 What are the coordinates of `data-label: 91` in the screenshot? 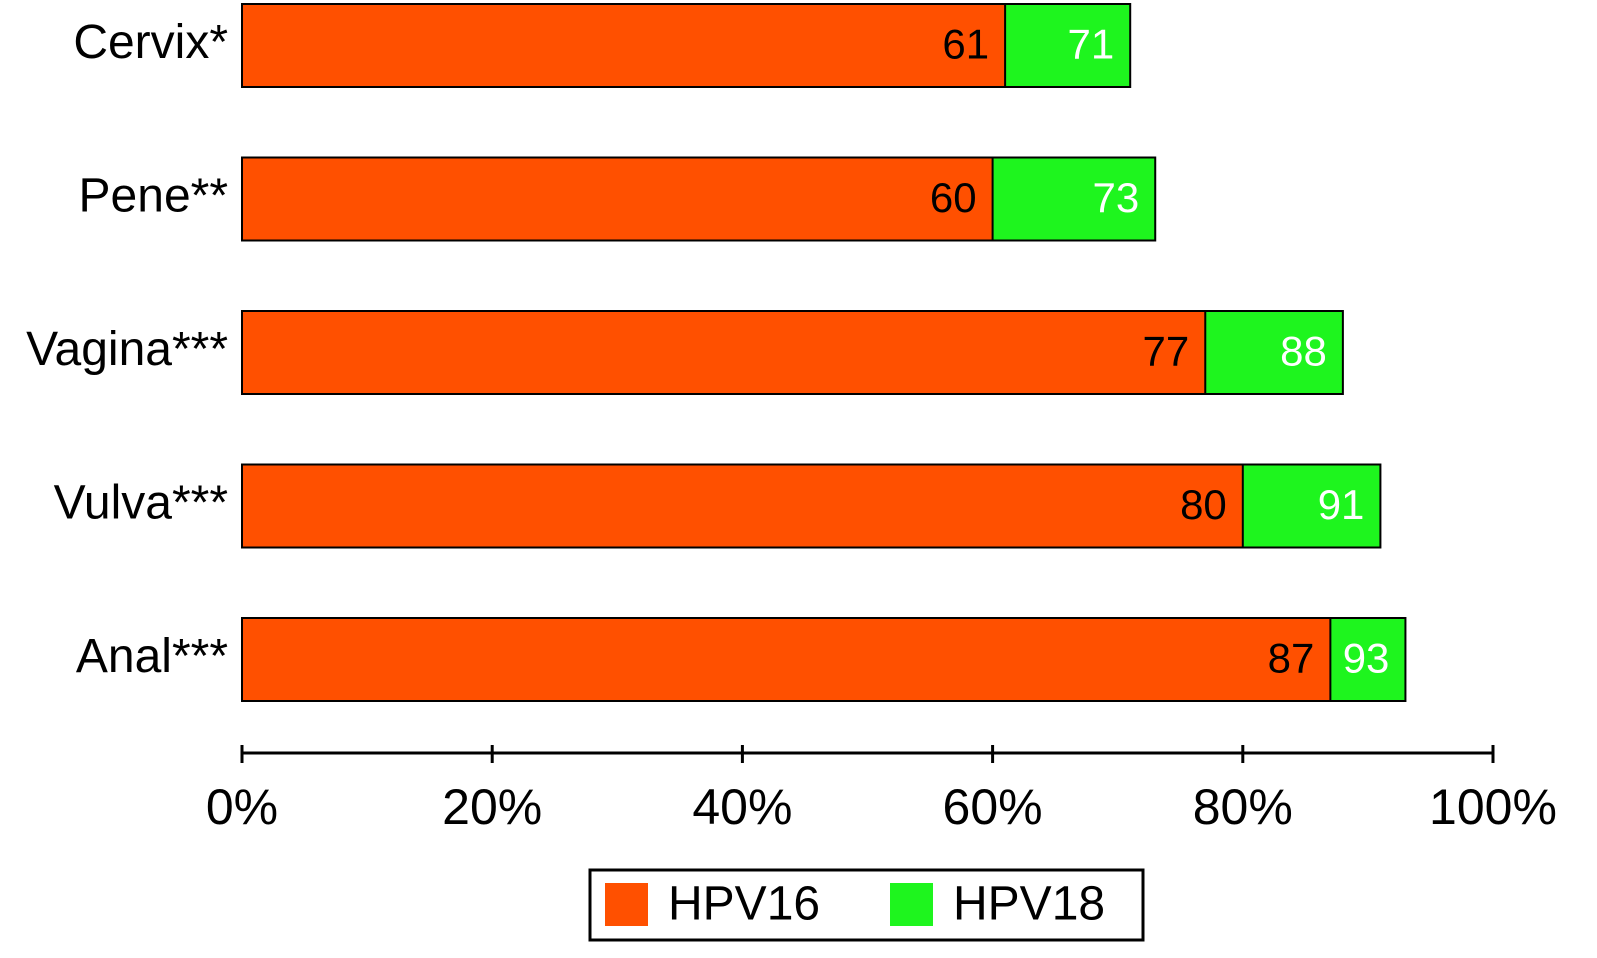 It's located at (1341, 504).